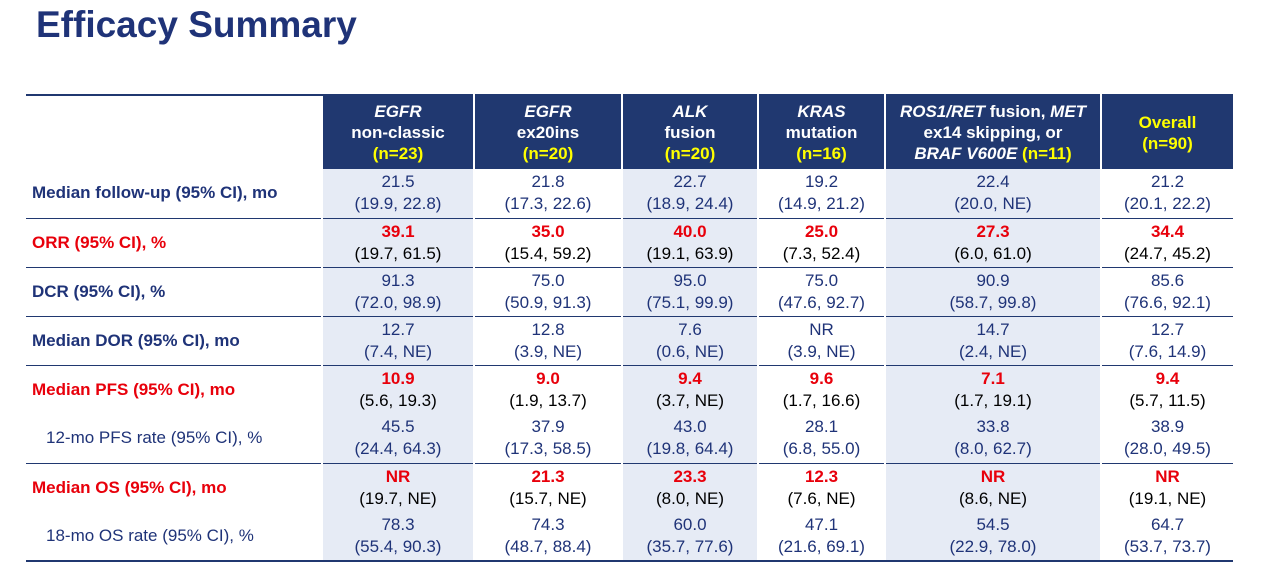 Image resolution: width=1261 pixels, height=576 pixels. Describe the element at coordinates (821, 242) in the screenshot. I see `table-cell: 25.0 (7.3, 52.4)` at that location.